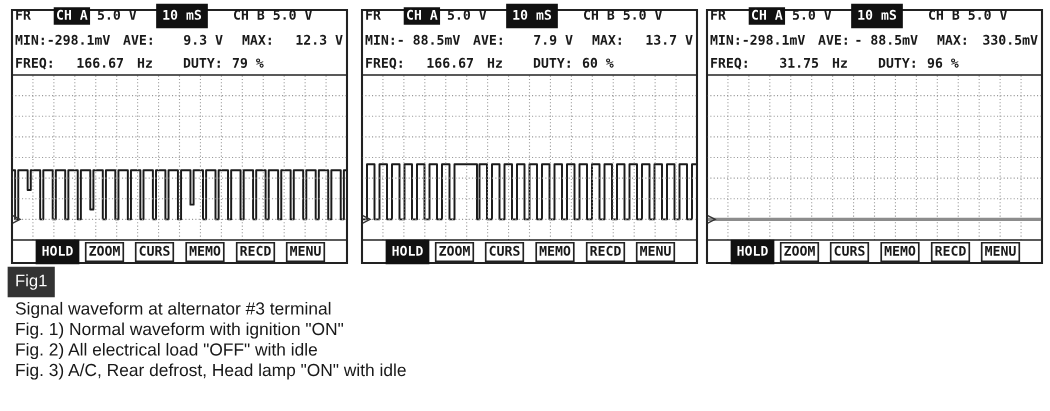 The image size is (1050, 411). I want to click on text: 330.5mV, so click(1010, 39).